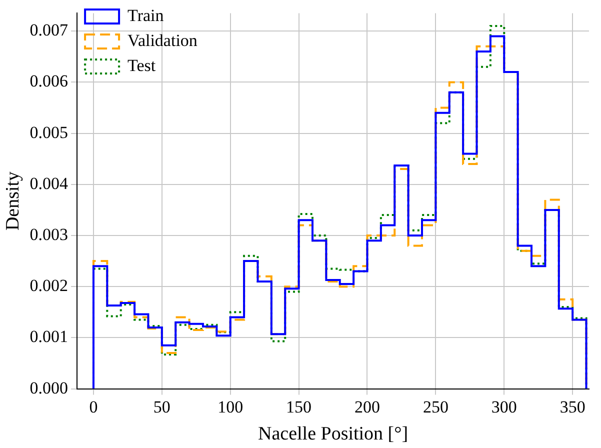  I want to click on x-axis-title: Nacelle Position [°], so click(333, 434).